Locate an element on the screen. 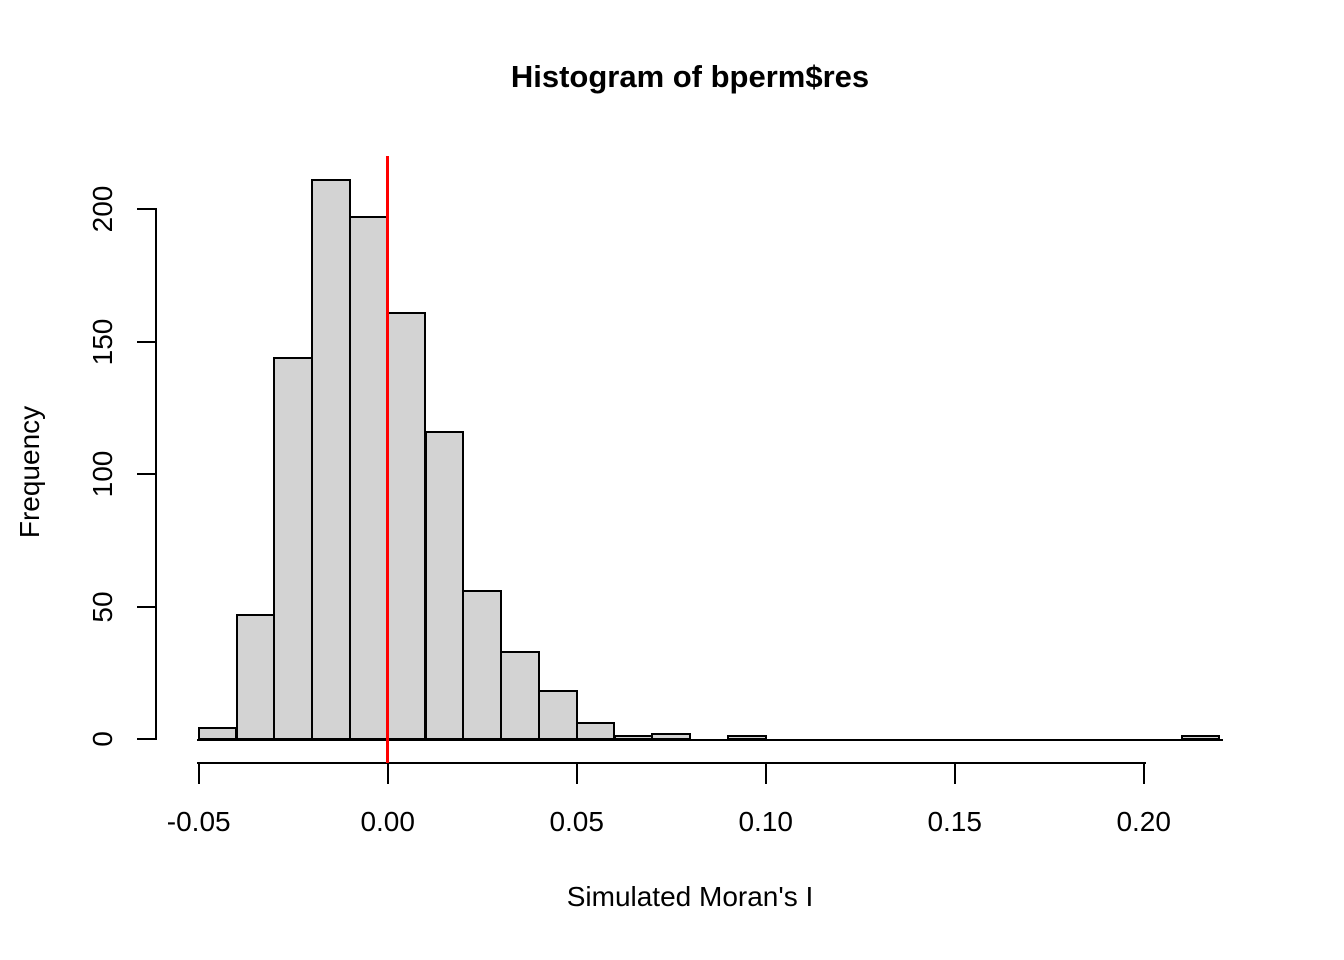 Image resolution: width=1344 pixels, height=960 pixels. y-axis-tick-label: 200 is located at coordinates (102, 209).